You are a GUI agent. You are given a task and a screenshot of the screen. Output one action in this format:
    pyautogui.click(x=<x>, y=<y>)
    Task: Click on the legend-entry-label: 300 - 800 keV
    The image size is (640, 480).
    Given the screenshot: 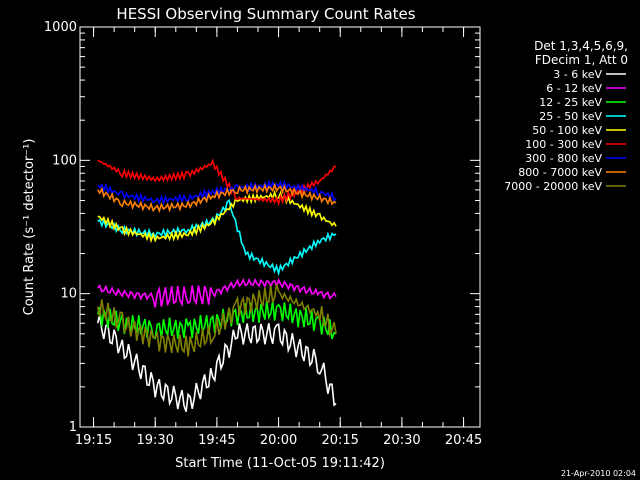 What is the action you would take?
    pyautogui.click(x=563, y=158)
    